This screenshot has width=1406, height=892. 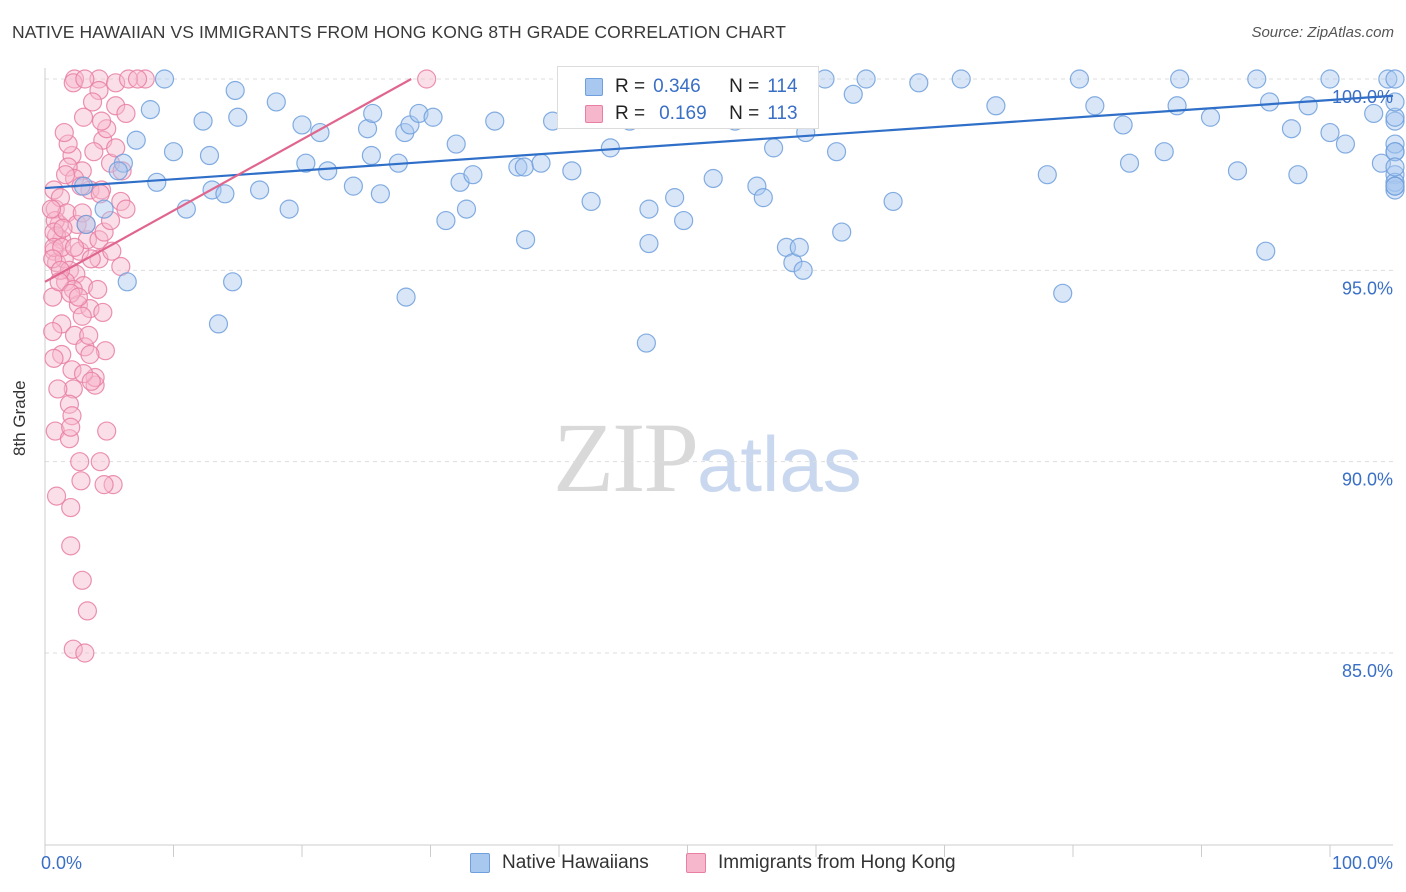 What do you see at coordinates (559, 863) in the screenshot?
I see `legend-item-native-hawaiians: Native Hawaiians` at bounding box center [559, 863].